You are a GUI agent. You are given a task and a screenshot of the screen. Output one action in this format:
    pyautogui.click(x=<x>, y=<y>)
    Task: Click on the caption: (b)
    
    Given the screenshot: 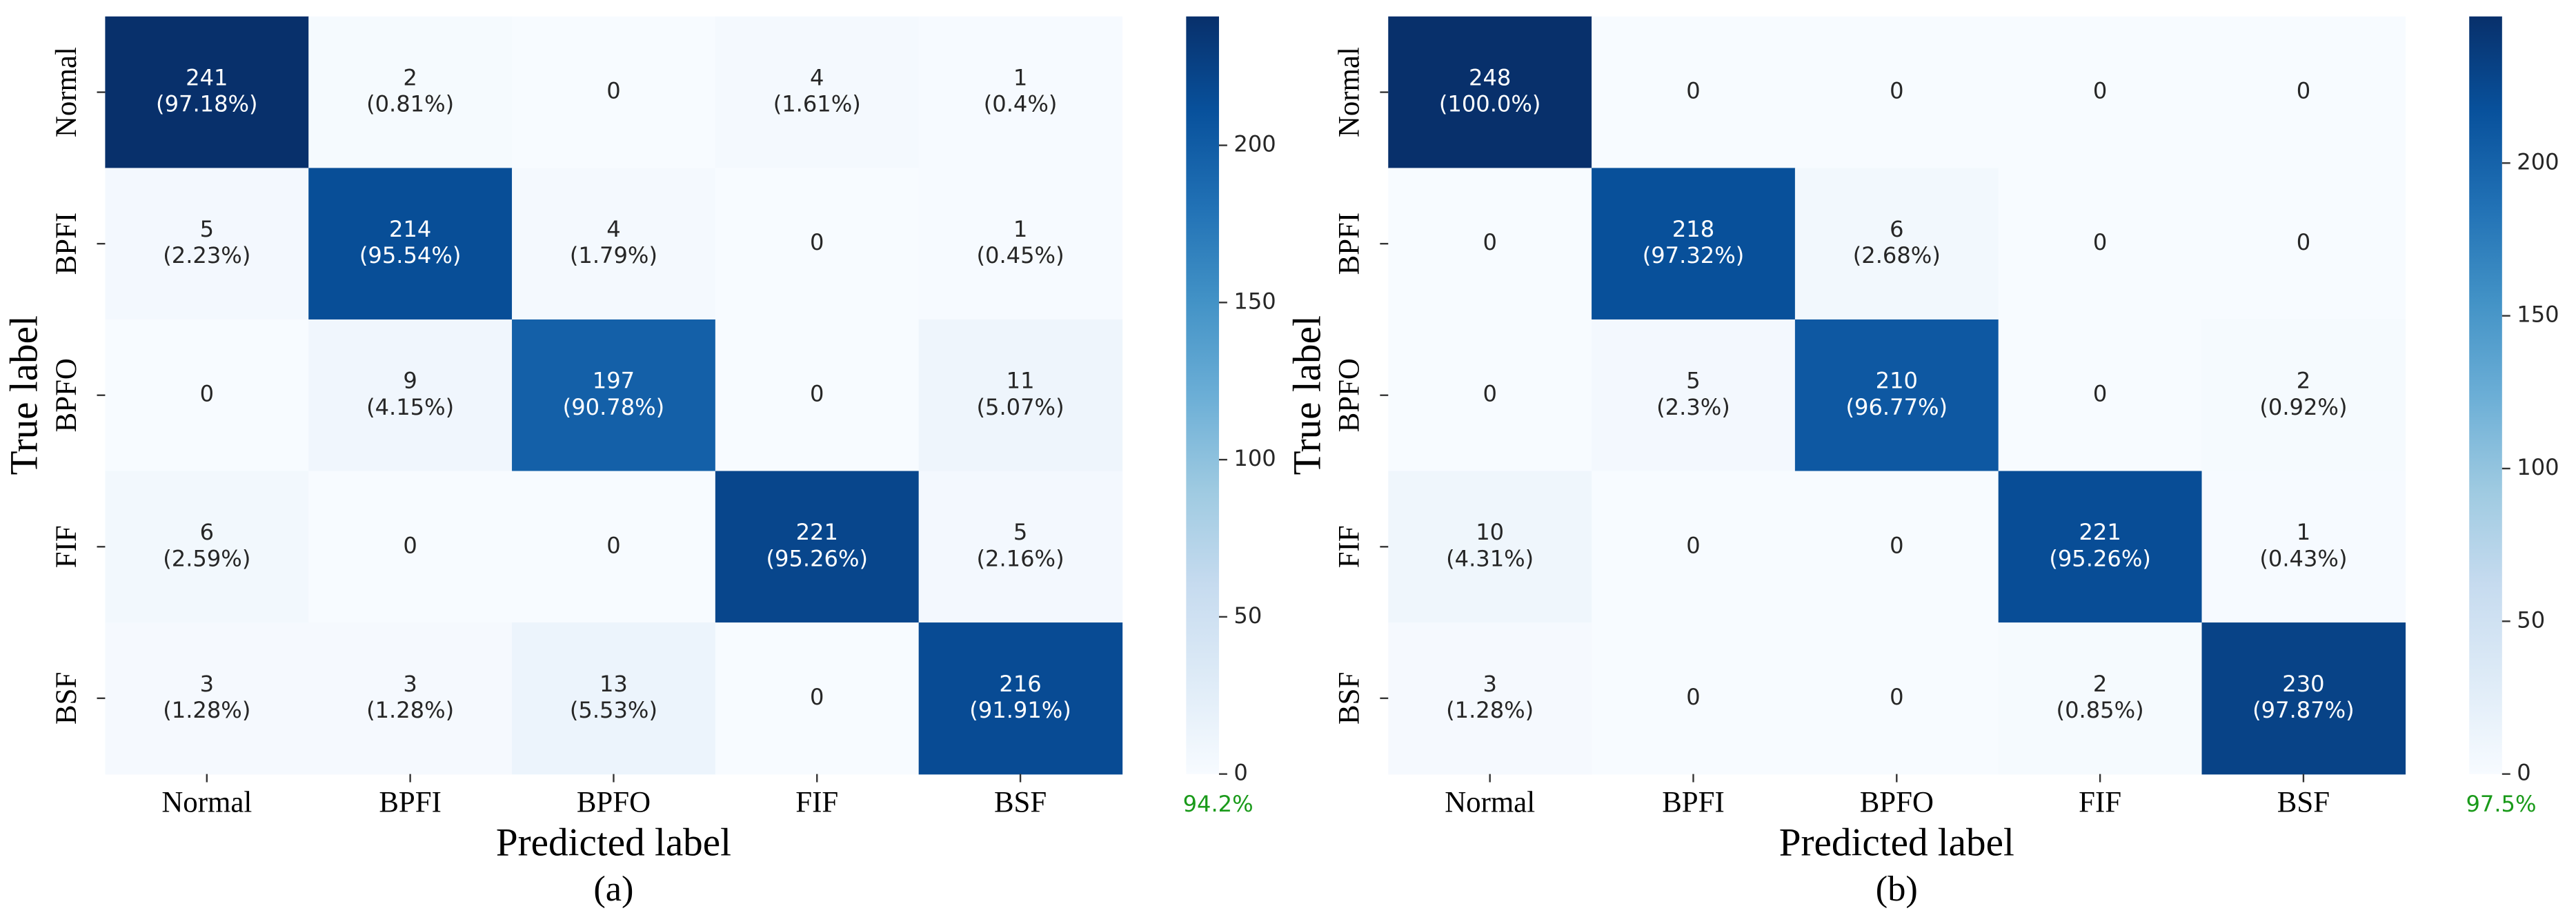 What is the action you would take?
    pyautogui.click(x=1897, y=889)
    